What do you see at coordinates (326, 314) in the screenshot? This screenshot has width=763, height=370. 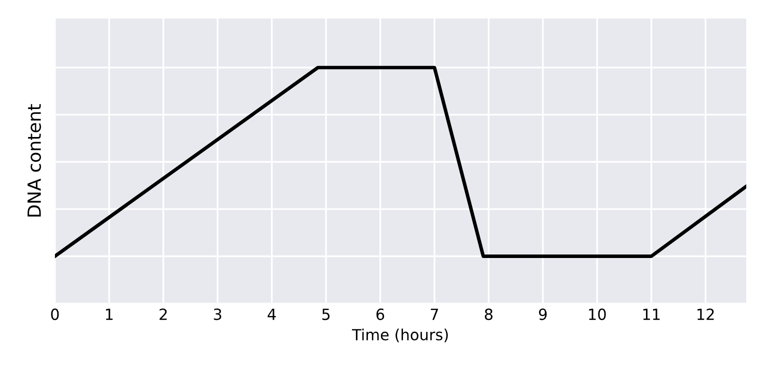 I see `x-tick-label: 5` at bounding box center [326, 314].